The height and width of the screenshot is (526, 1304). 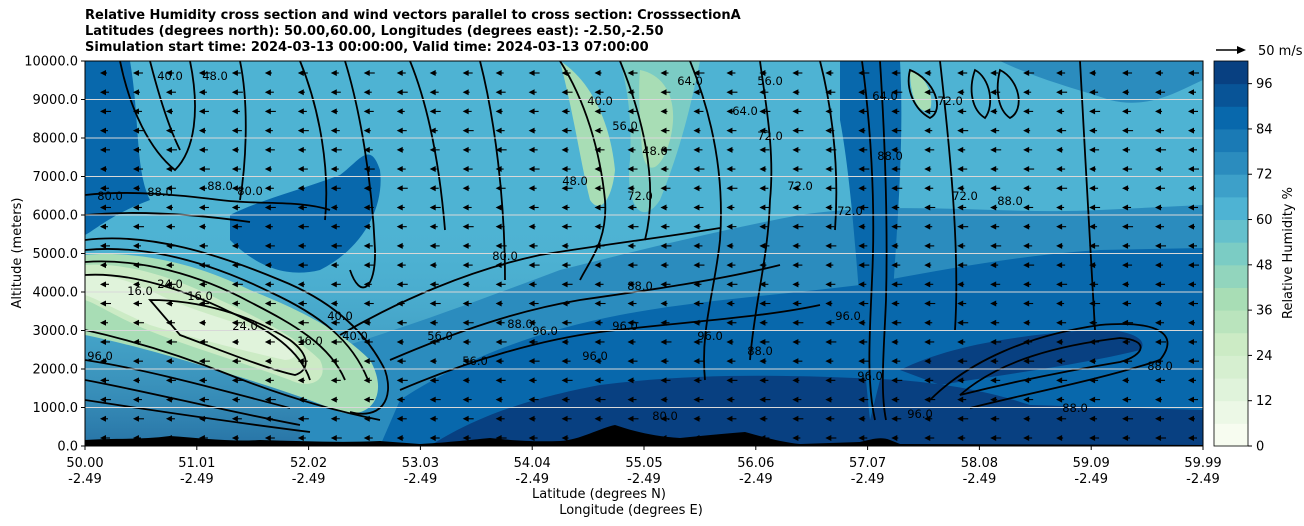 I want to click on x-tick-label-lat: 50.00, so click(x=84, y=463).